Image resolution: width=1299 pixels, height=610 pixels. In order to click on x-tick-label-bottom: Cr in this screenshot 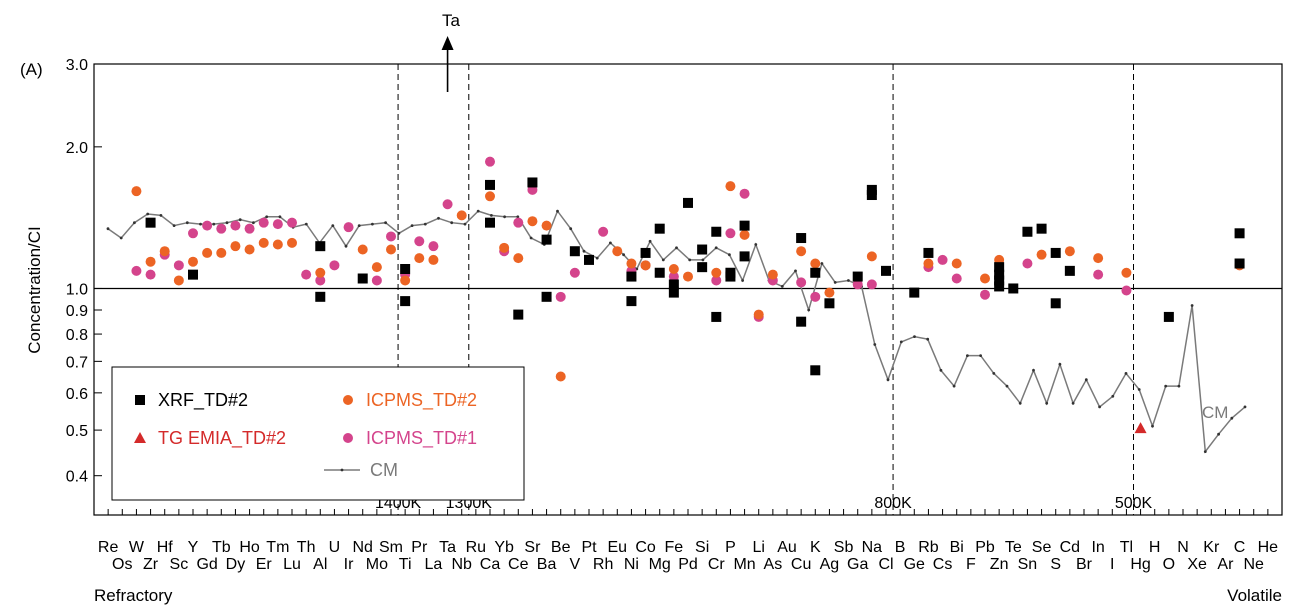, I will do `click(717, 564)`.